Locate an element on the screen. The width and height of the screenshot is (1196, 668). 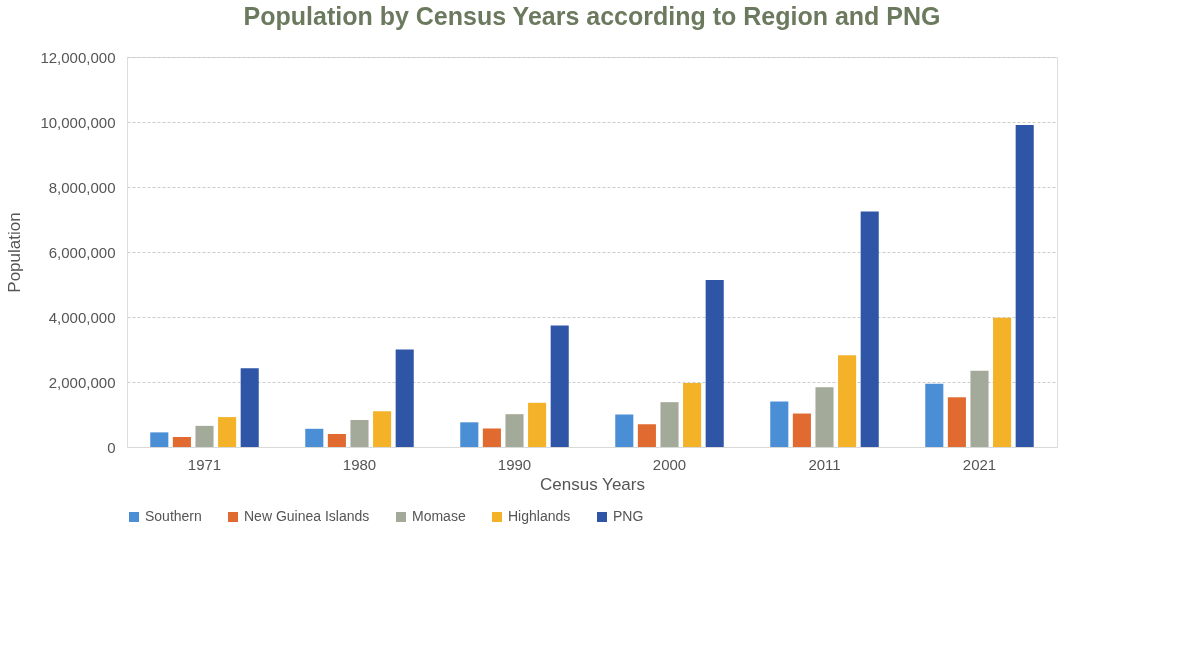
y-tick-label: 10,000,000 is located at coordinates (78, 122).